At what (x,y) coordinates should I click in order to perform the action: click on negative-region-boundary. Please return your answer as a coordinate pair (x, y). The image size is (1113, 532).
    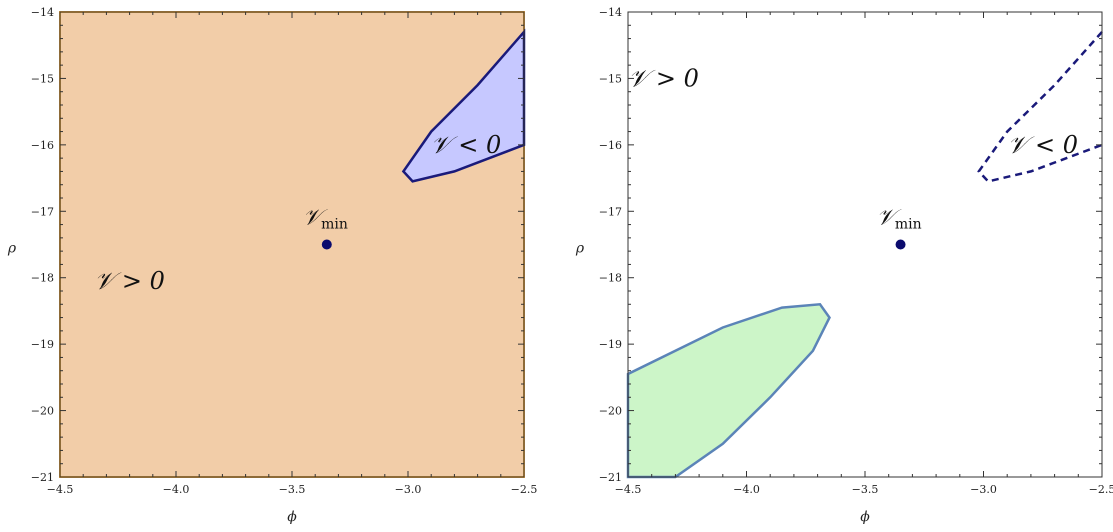
    Looking at the image, I should click on (1040, 107).